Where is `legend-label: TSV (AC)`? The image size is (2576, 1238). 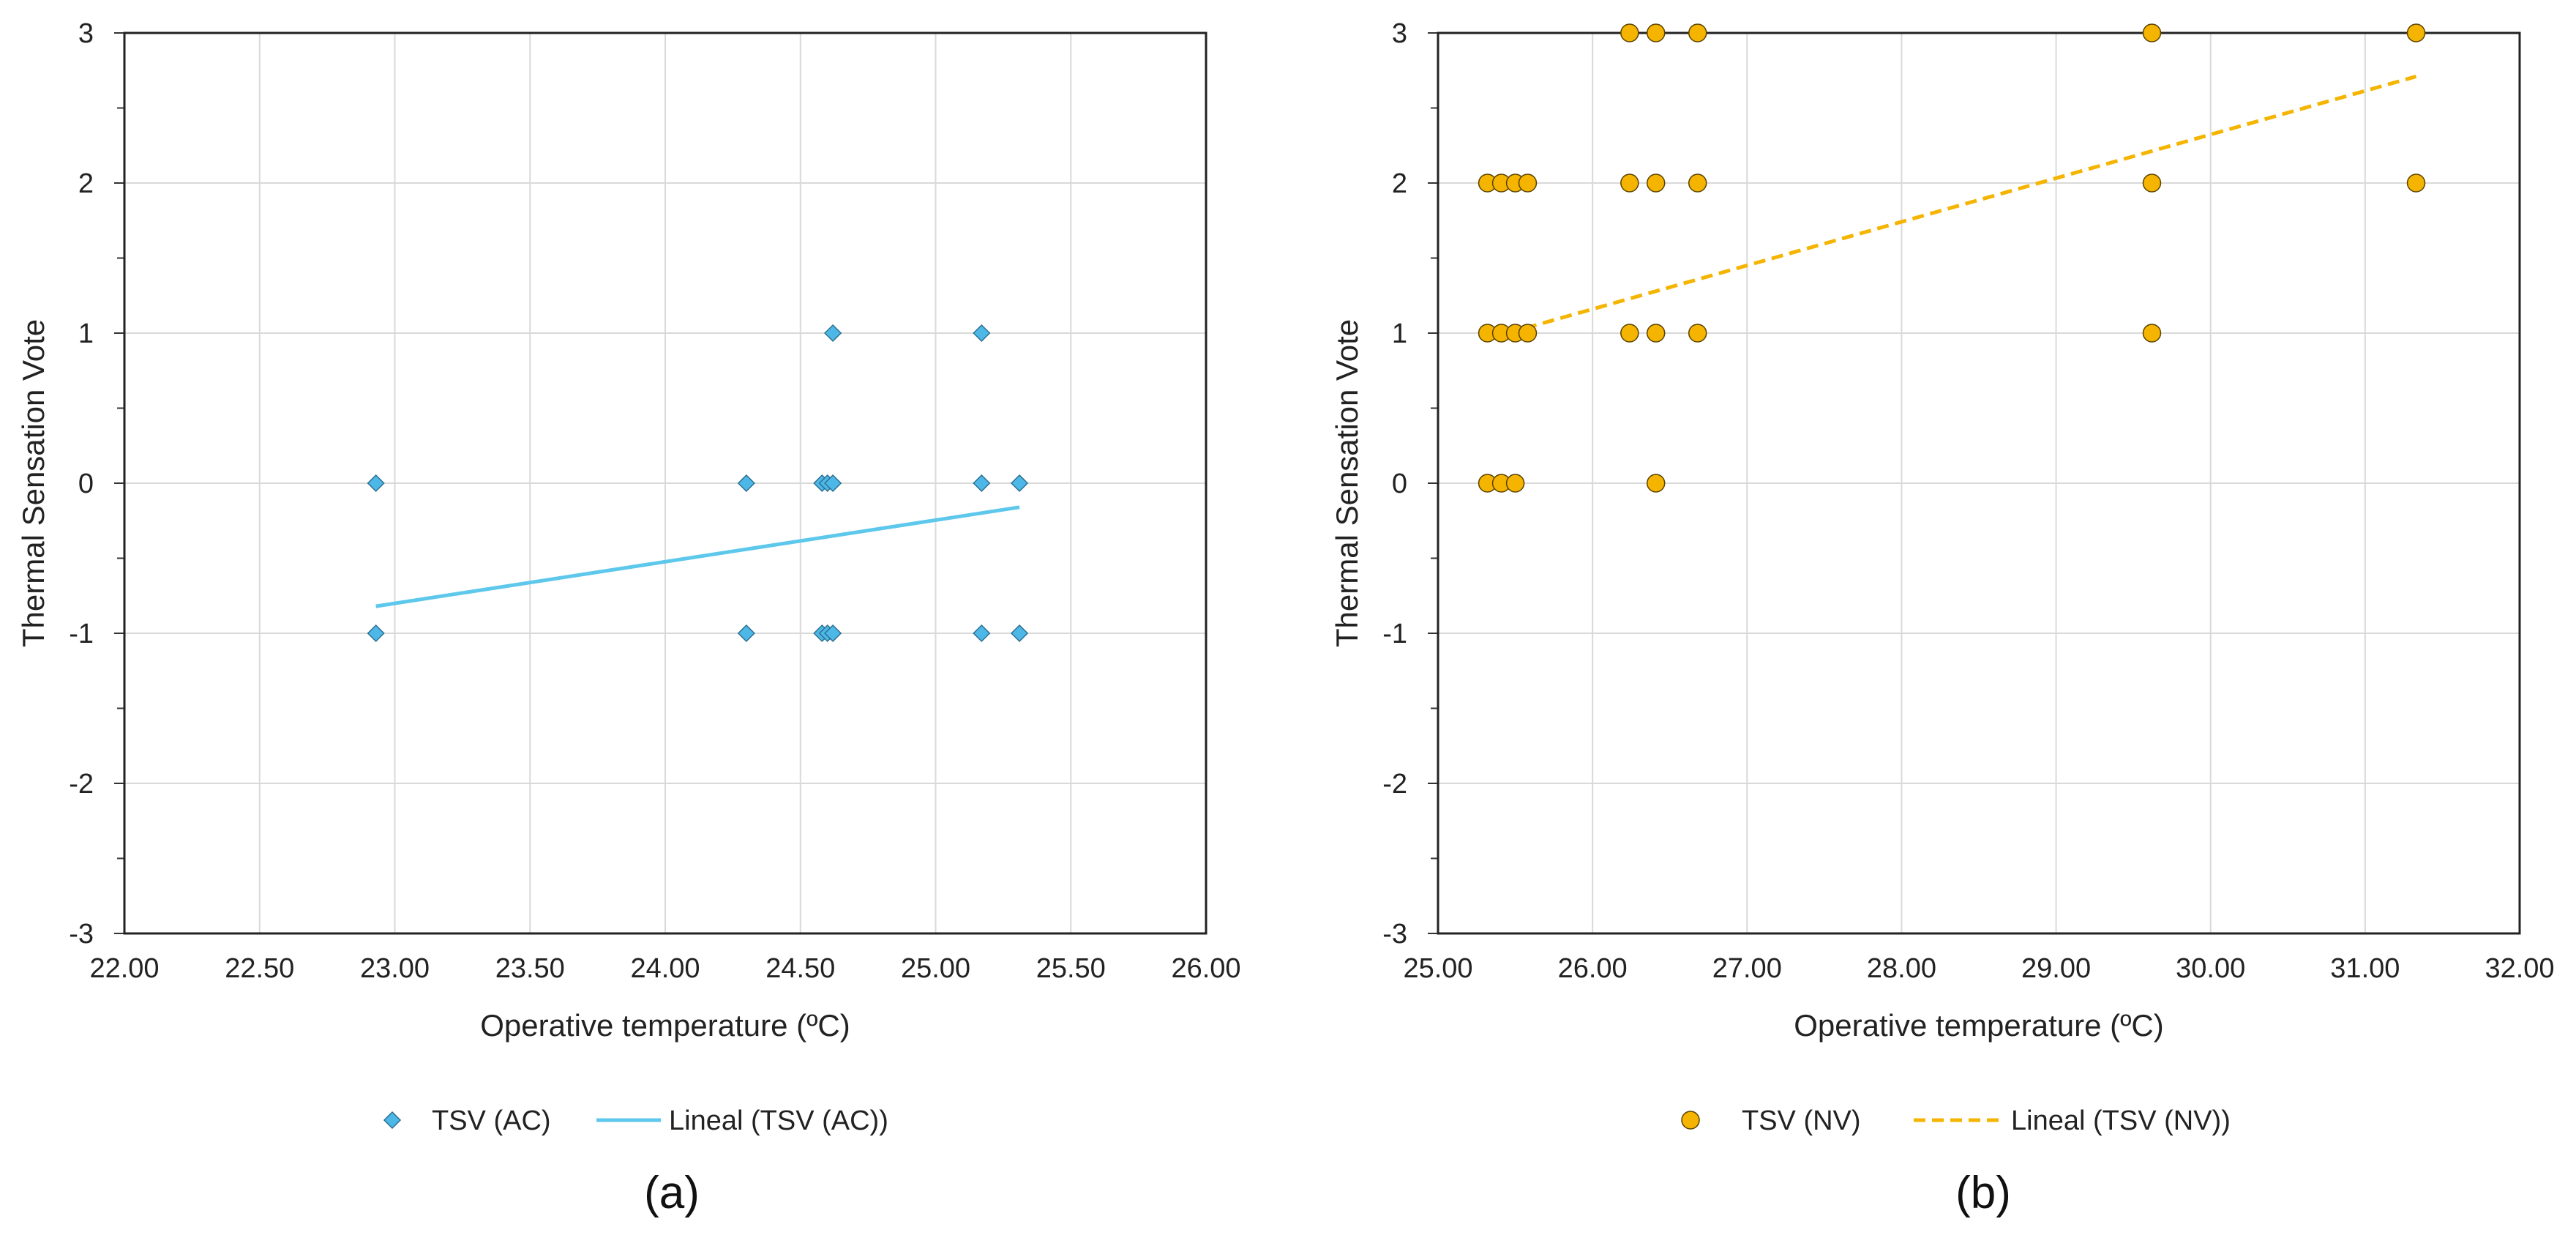 legend-label: TSV (AC) is located at coordinates (491, 1120).